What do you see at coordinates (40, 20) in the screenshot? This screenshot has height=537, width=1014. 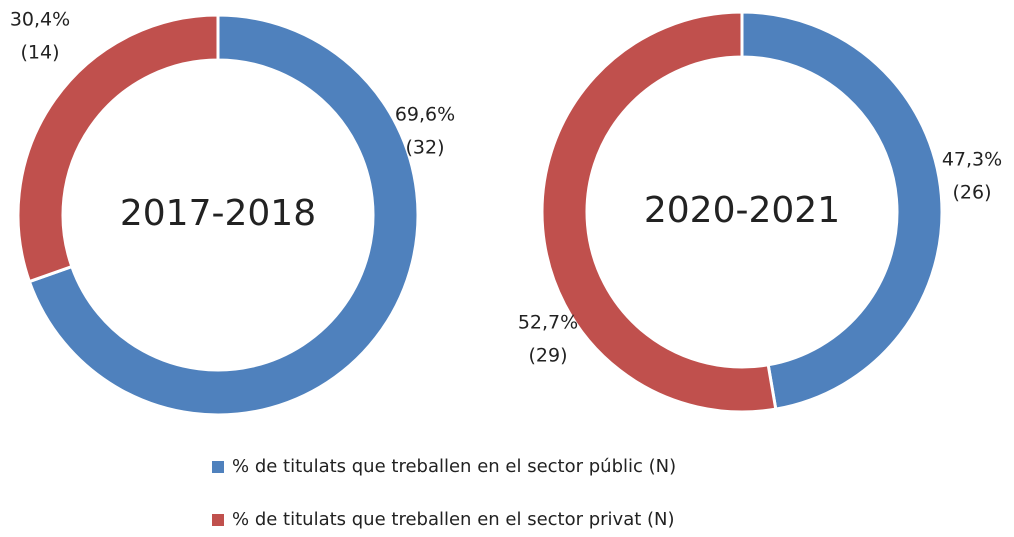 I see `value-label: 30,4%` at bounding box center [40, 20].